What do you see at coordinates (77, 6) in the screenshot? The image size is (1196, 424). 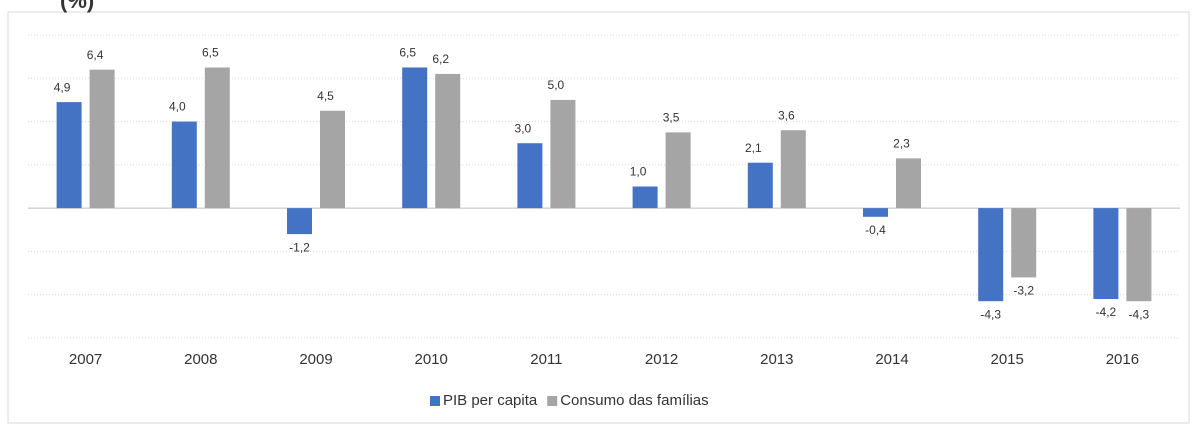 I see `chart-title: (%)` at bounding box center [77, 6].